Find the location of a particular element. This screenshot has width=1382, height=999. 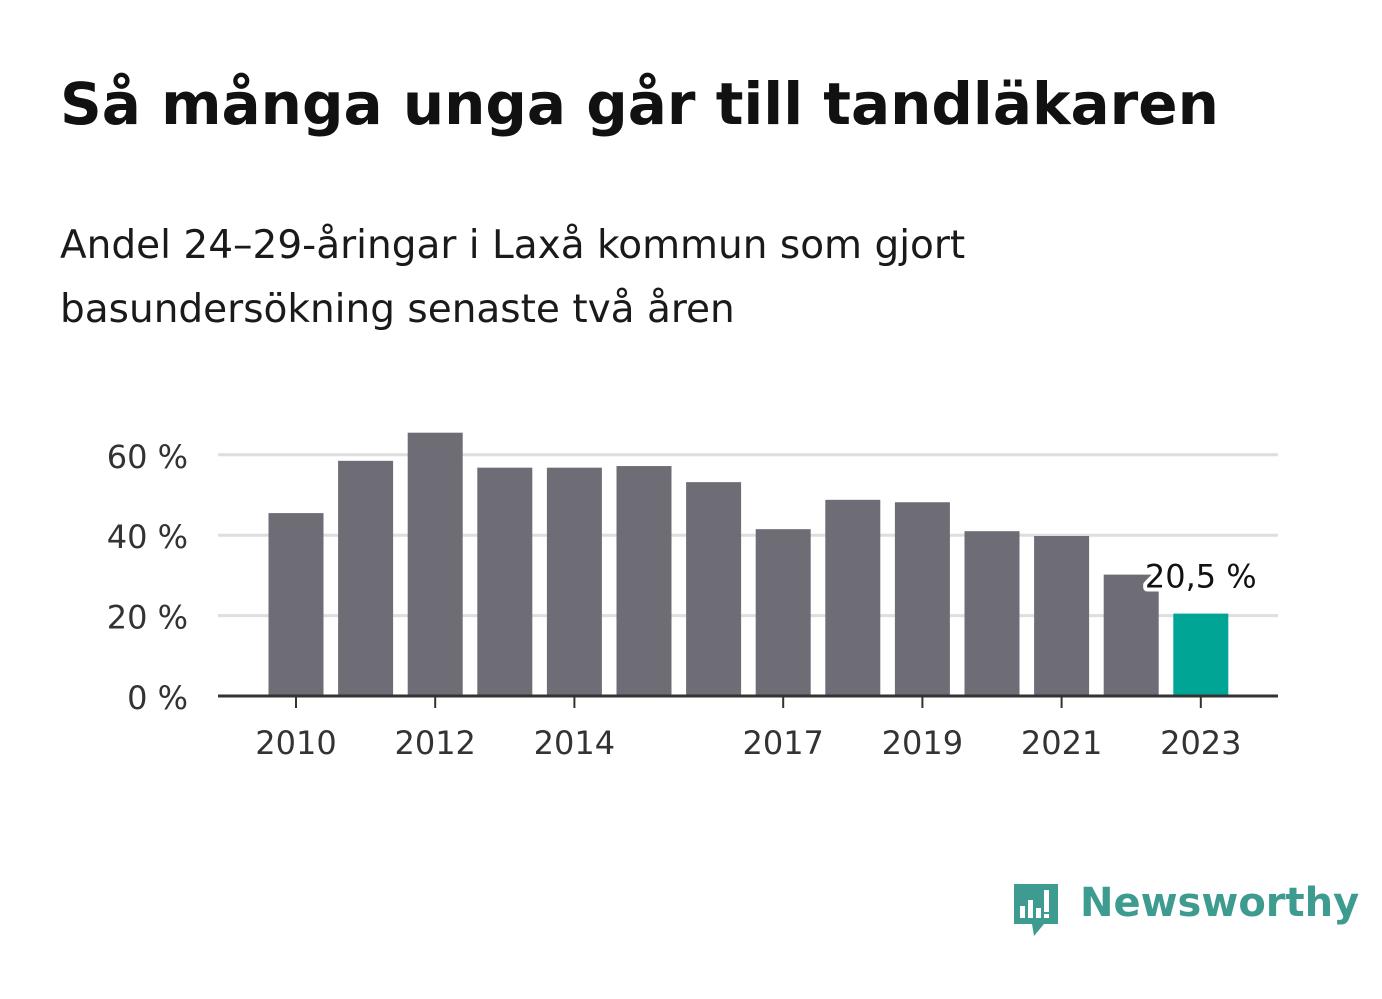

newsworthy-logo: Newsworthy is located at coordinates (1184, 910).